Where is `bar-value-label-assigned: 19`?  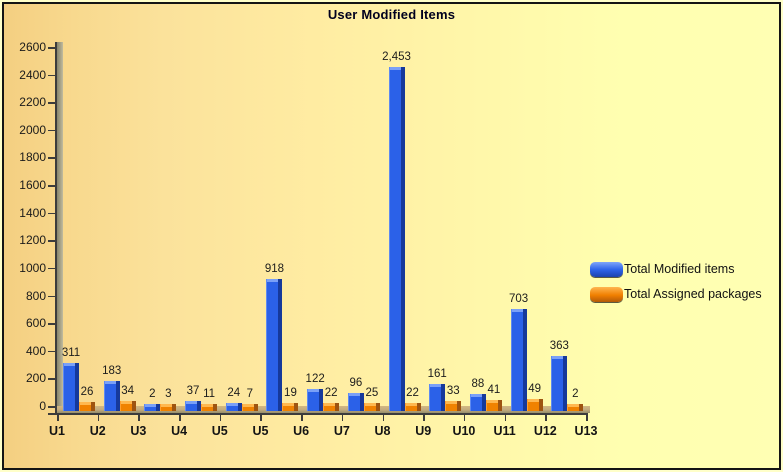 bar-value-label-assigned: 19 is located at coordinates (290, 393).